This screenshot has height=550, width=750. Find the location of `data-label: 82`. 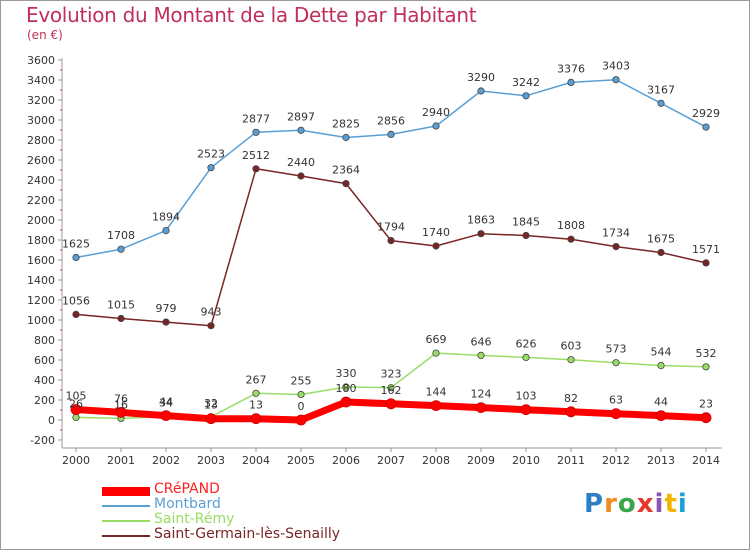

data-label: 82 is located at coordinates (571, 398).